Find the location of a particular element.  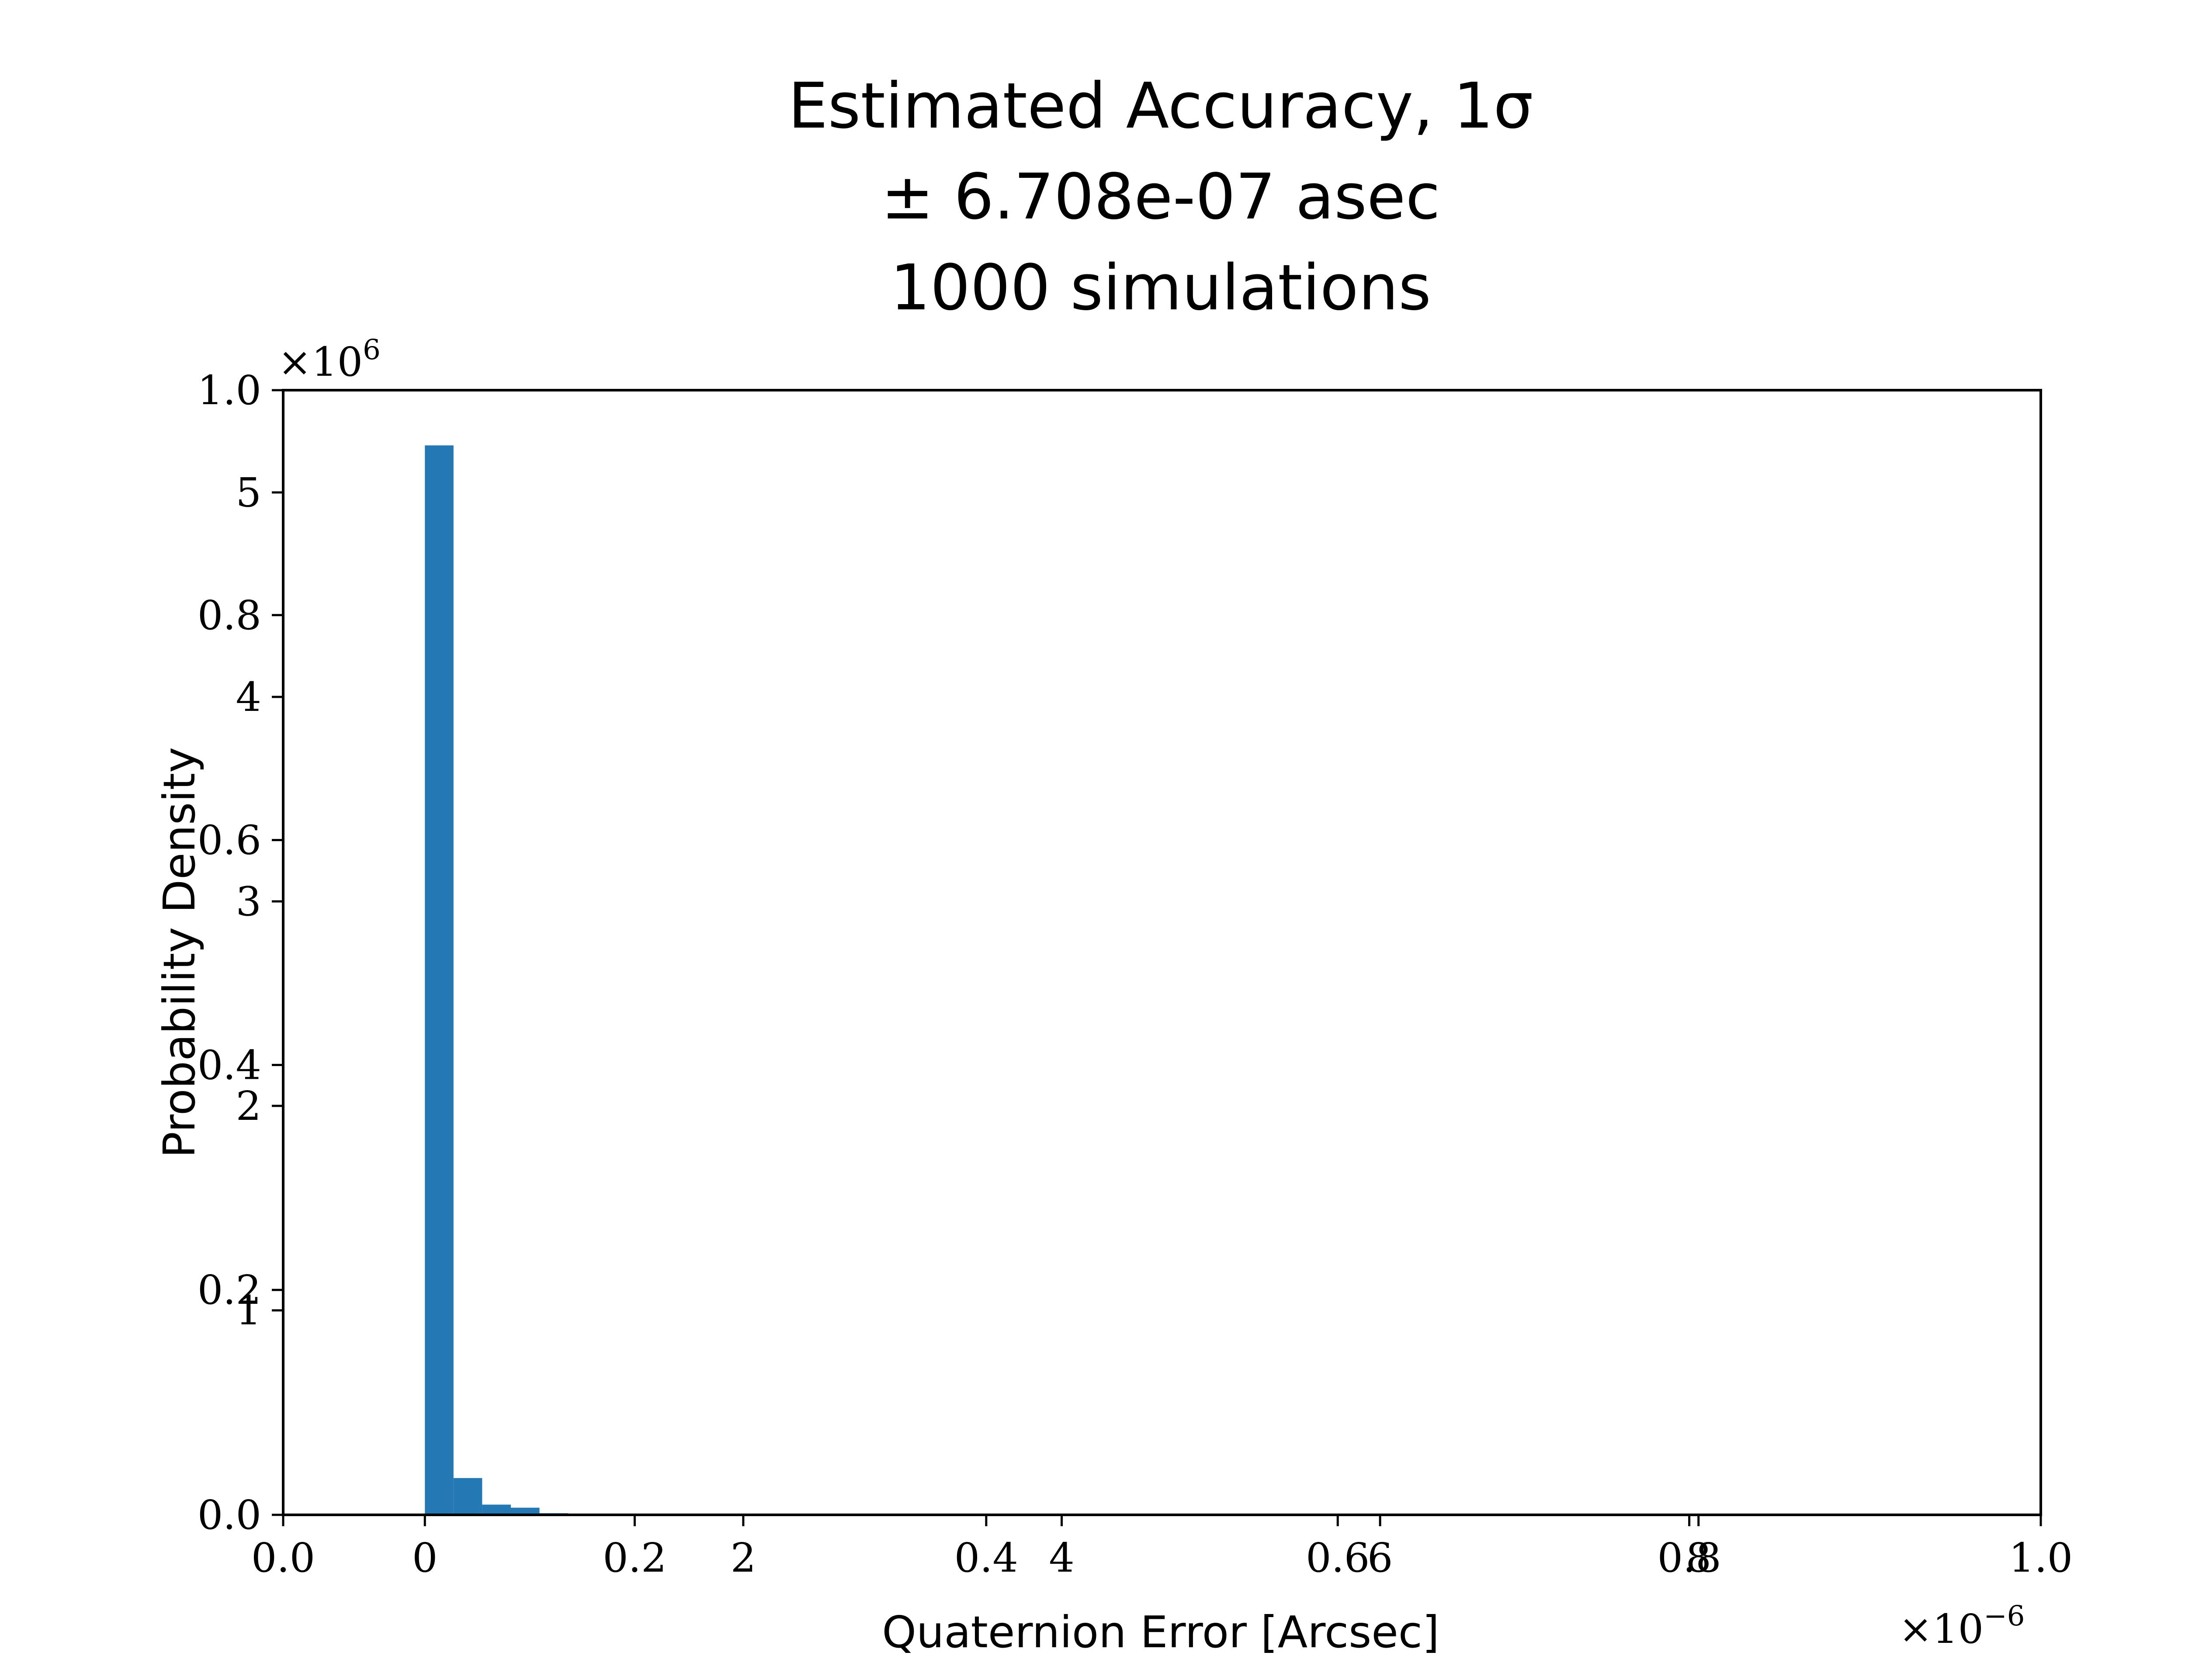

x-multiplier-base: ×10 is located at coordinates (1942, 1629).